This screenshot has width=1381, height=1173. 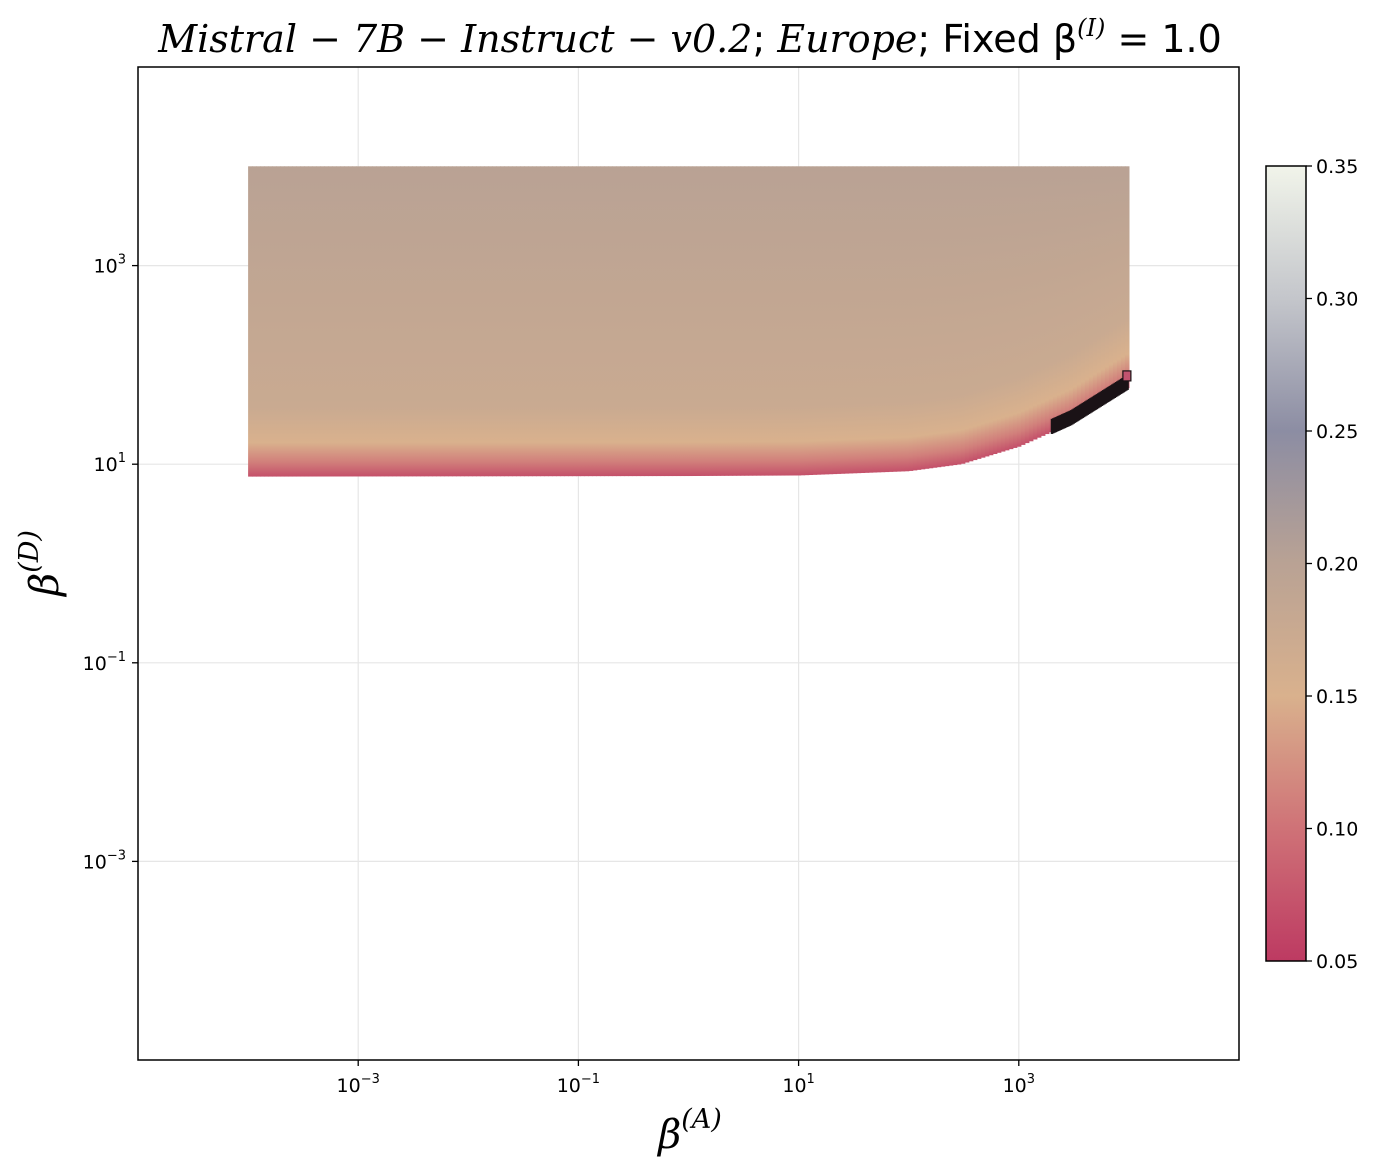 What do you see at coordinates (1019, 1084) in the screenshot?
I see `x-tick-label: 103` at bounding box center [1019, 1084].